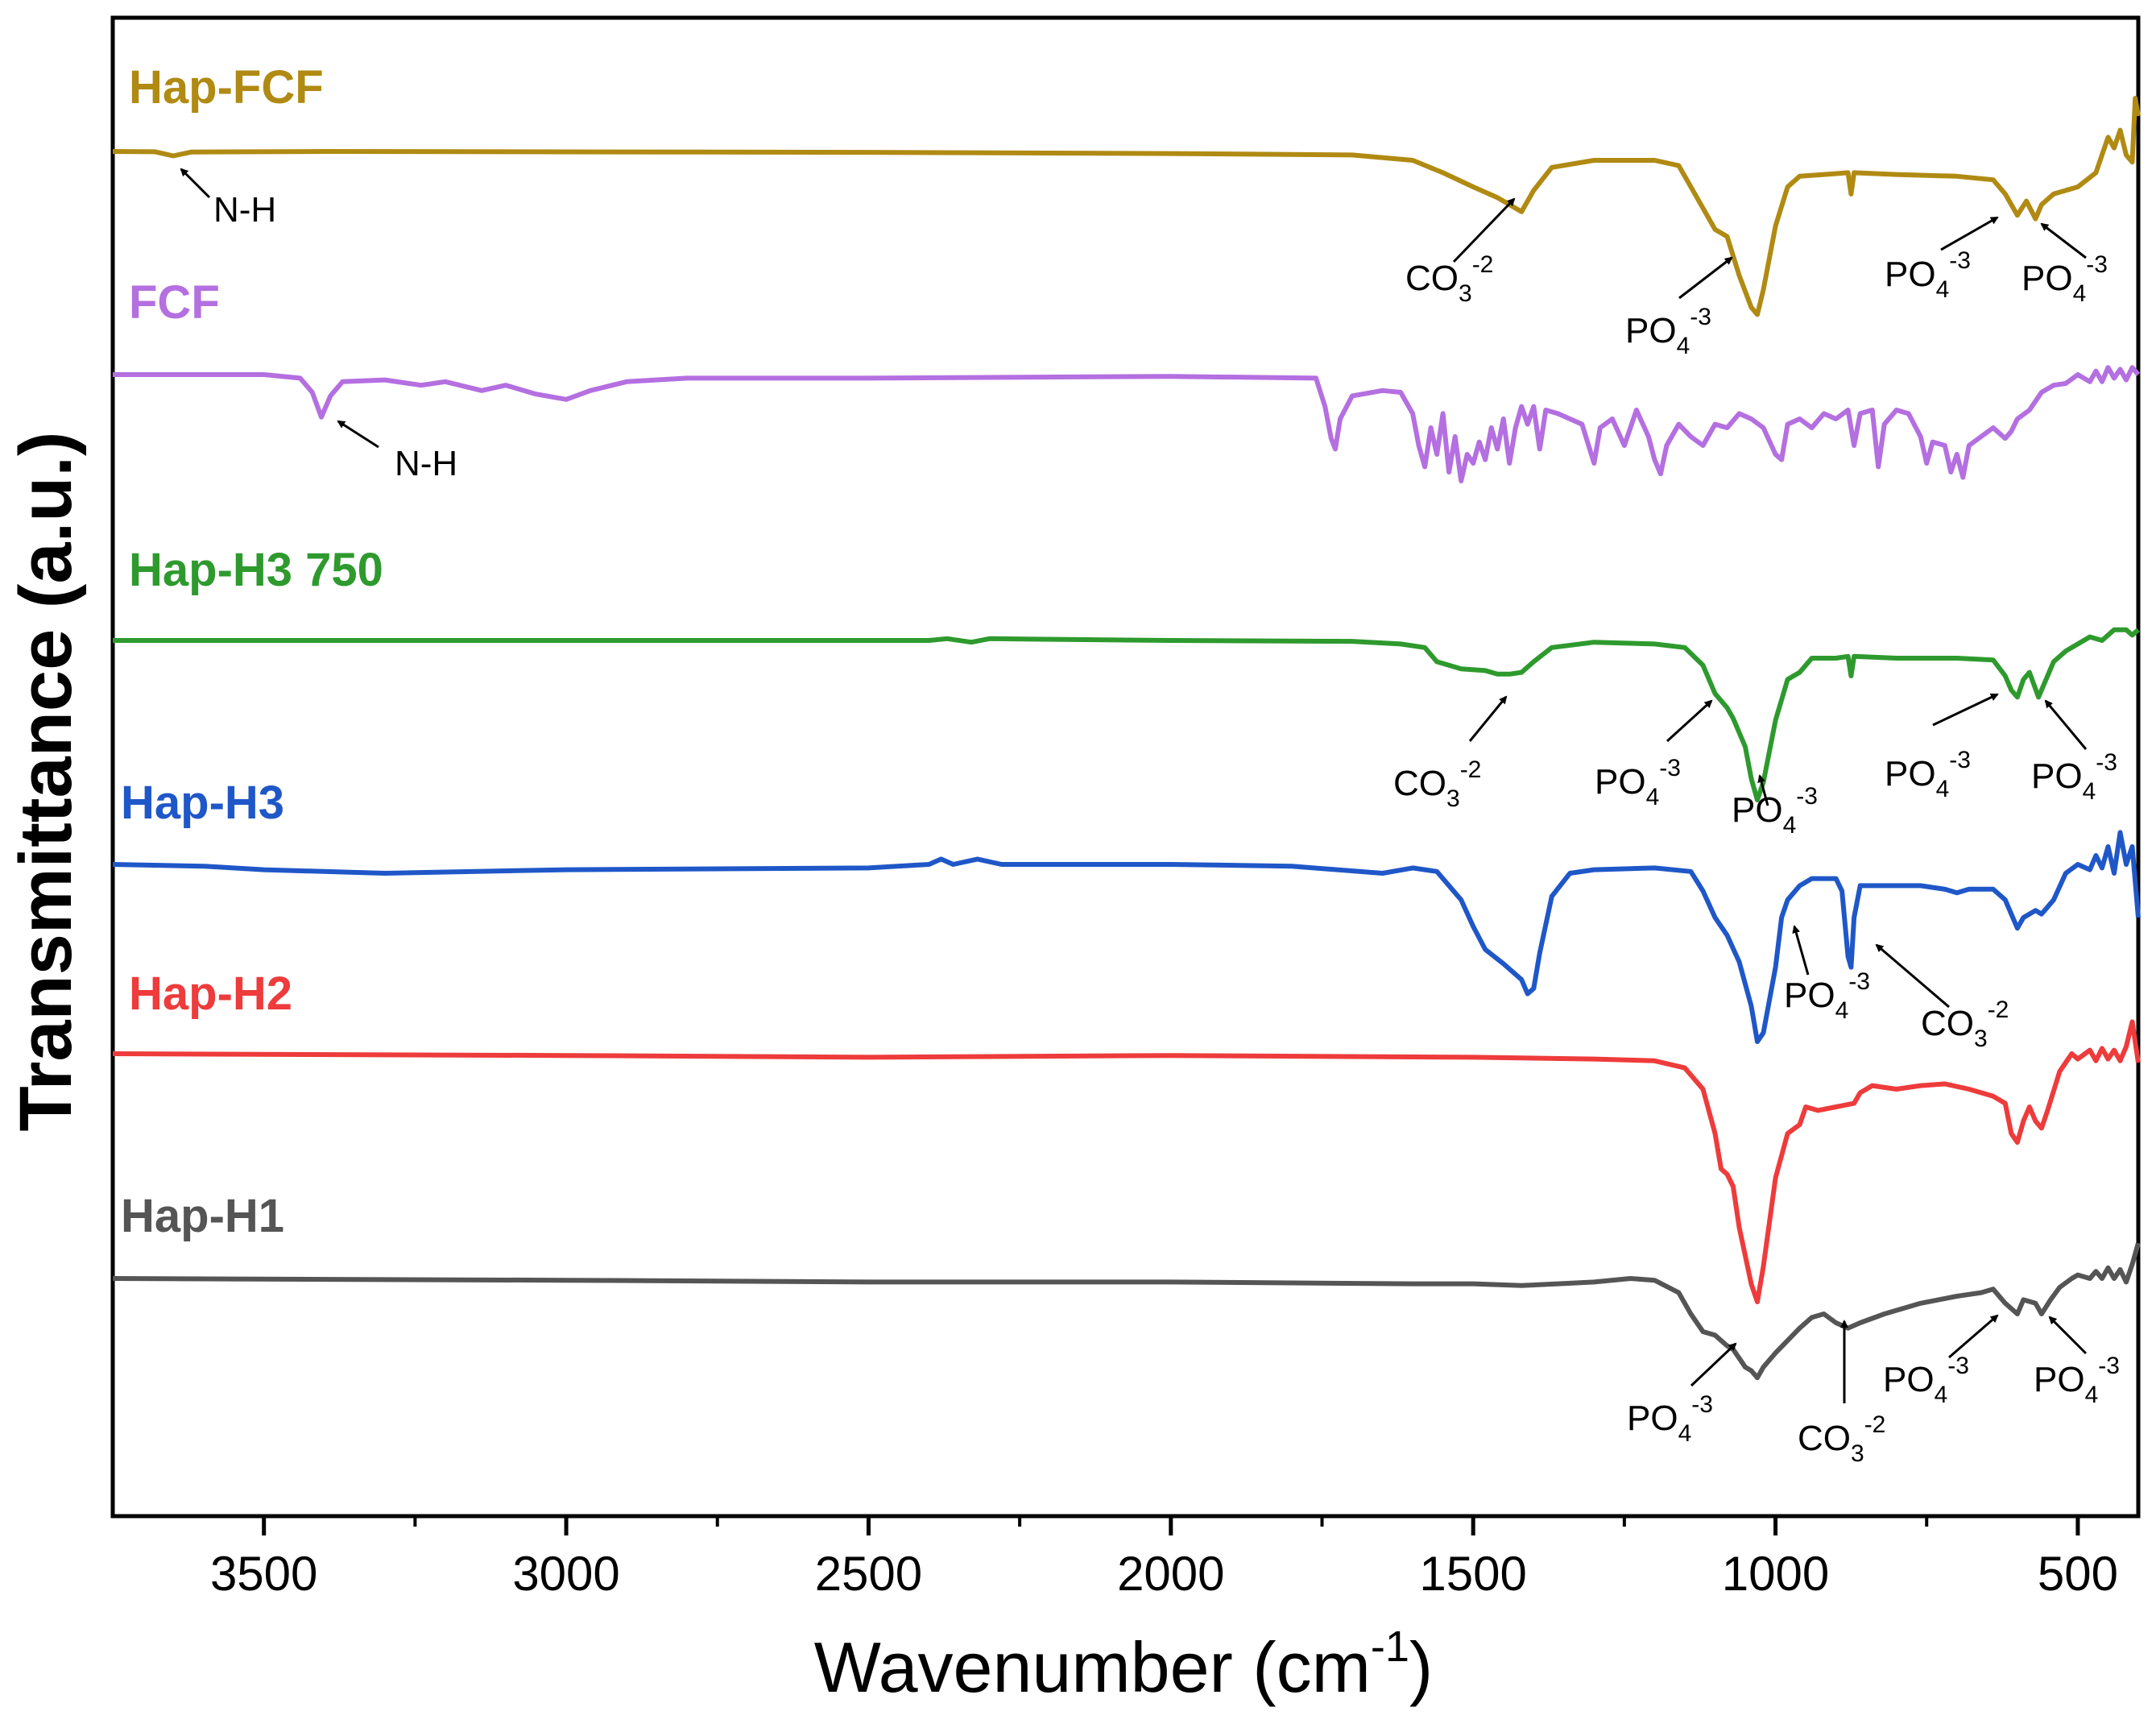 The height and width of the screenshot is (1728, 2156). I want to click on series-label: Hap-H3, so click(202, 803).